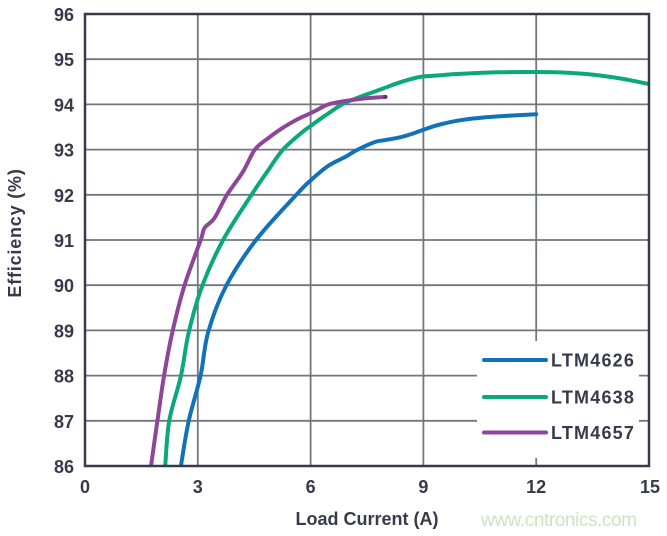  I want to click on svg-text: LTM4657, so click(593, 433).